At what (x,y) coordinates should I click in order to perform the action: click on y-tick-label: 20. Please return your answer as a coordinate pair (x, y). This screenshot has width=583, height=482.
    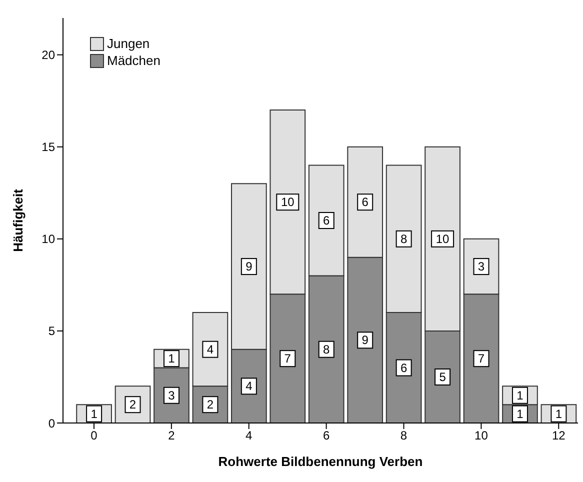
    Looking at the image, I should click on (49, 55).